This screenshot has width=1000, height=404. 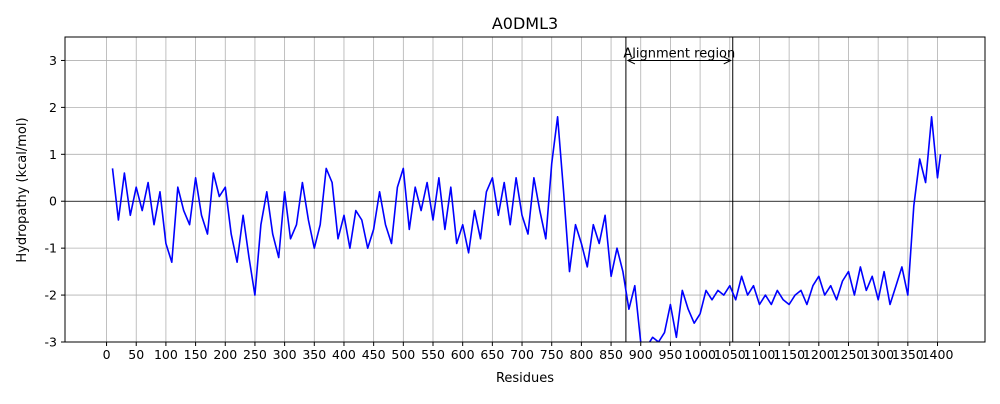 What do you see at coordinates (51, 295) in the screenshot?
I see `y-tick-label: -2` at bounding box center [51, 295].